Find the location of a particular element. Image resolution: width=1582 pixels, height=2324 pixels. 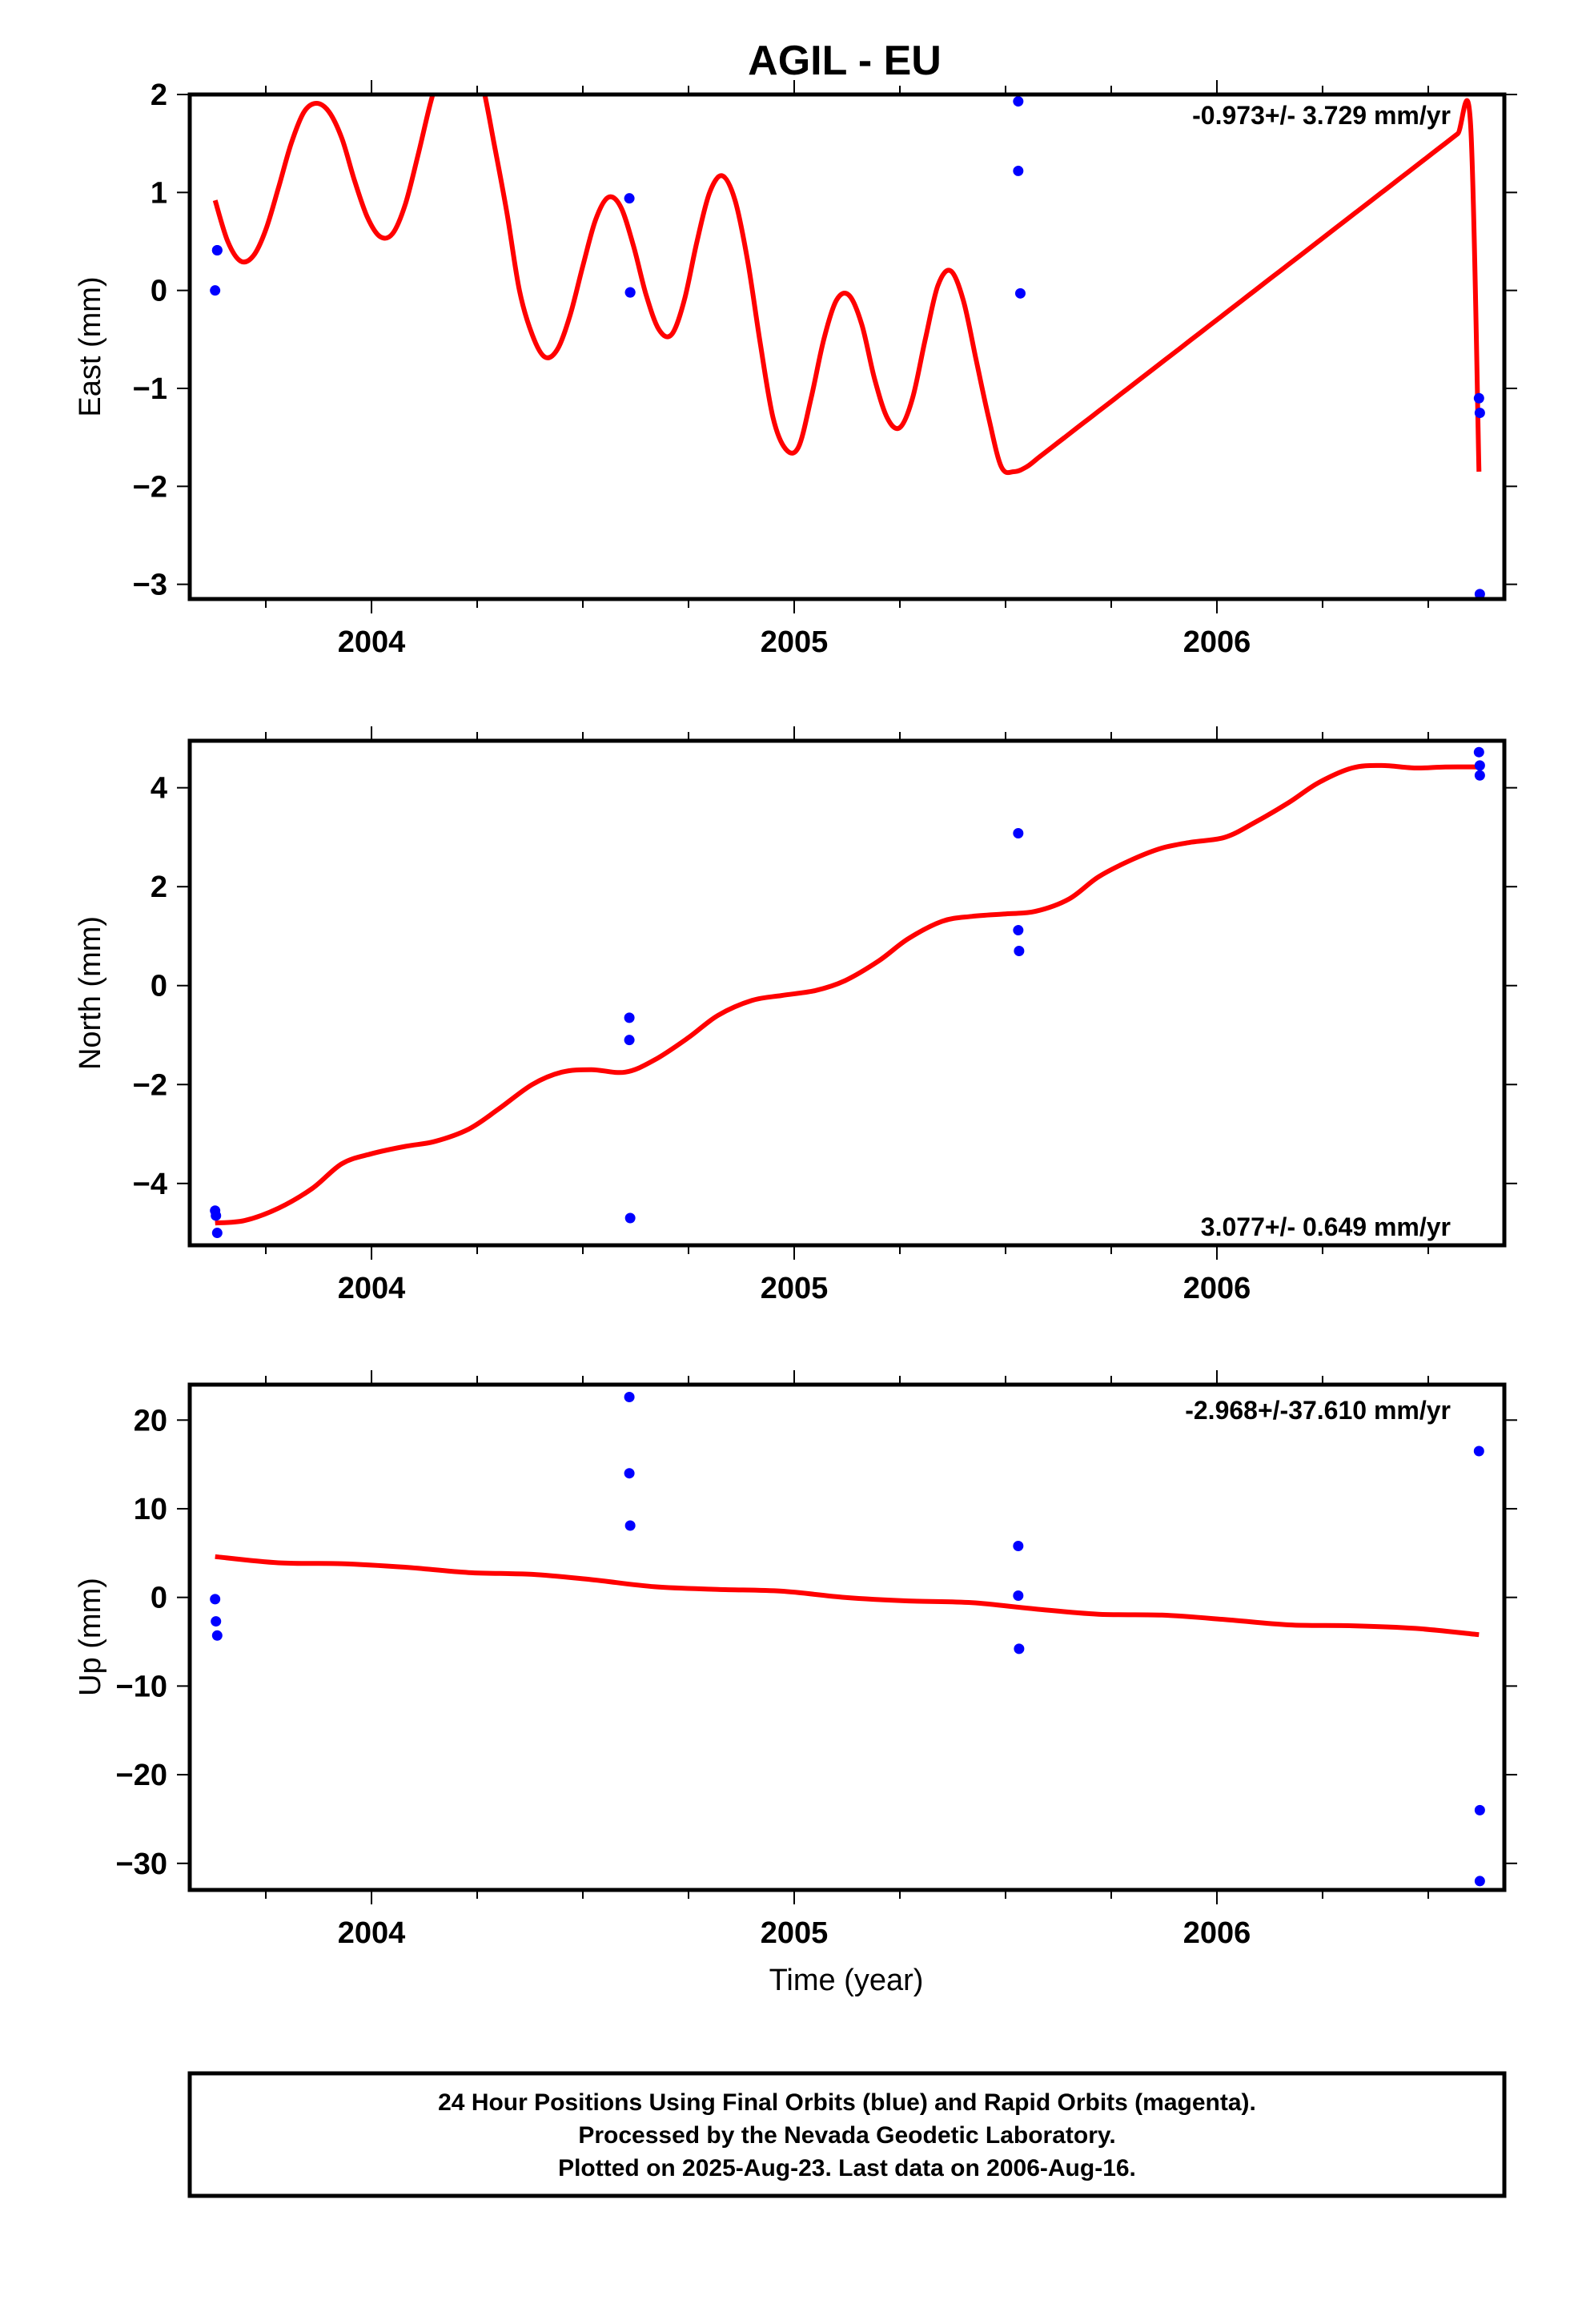

north-y-tick-label: −4 is located at coordinates (150, 1184).